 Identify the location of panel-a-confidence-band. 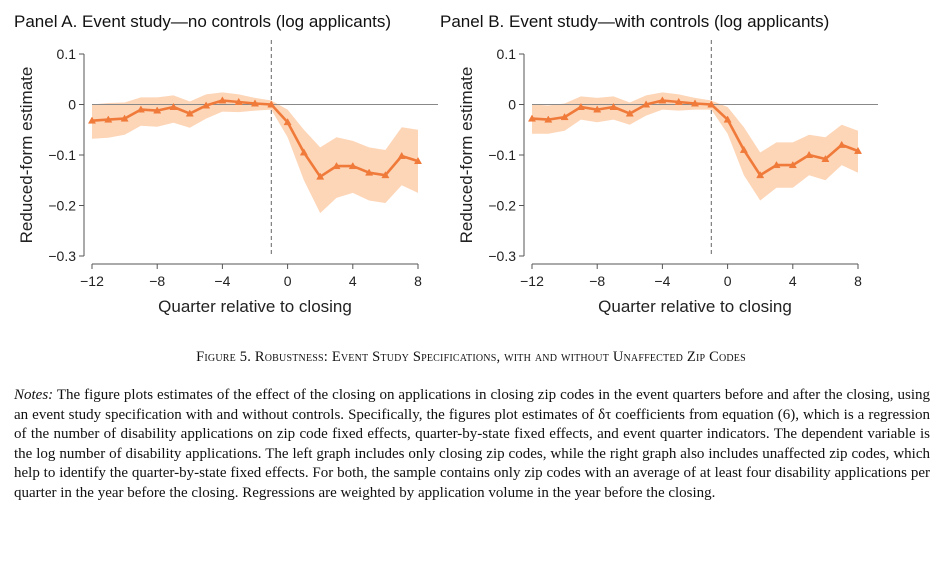
(255, 153).